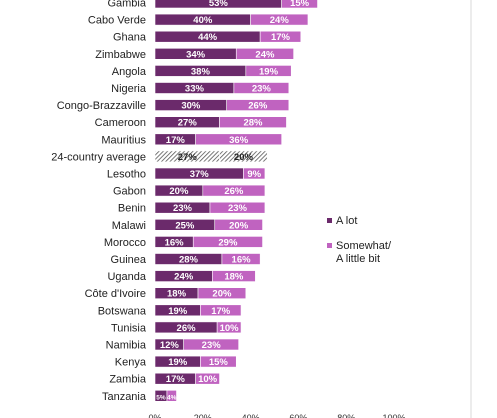  What do you see at coordinates (178, 362) in the screenshot?
I see `data-label-kenya-a-lot: 19%` at bounding box center [178, 362].